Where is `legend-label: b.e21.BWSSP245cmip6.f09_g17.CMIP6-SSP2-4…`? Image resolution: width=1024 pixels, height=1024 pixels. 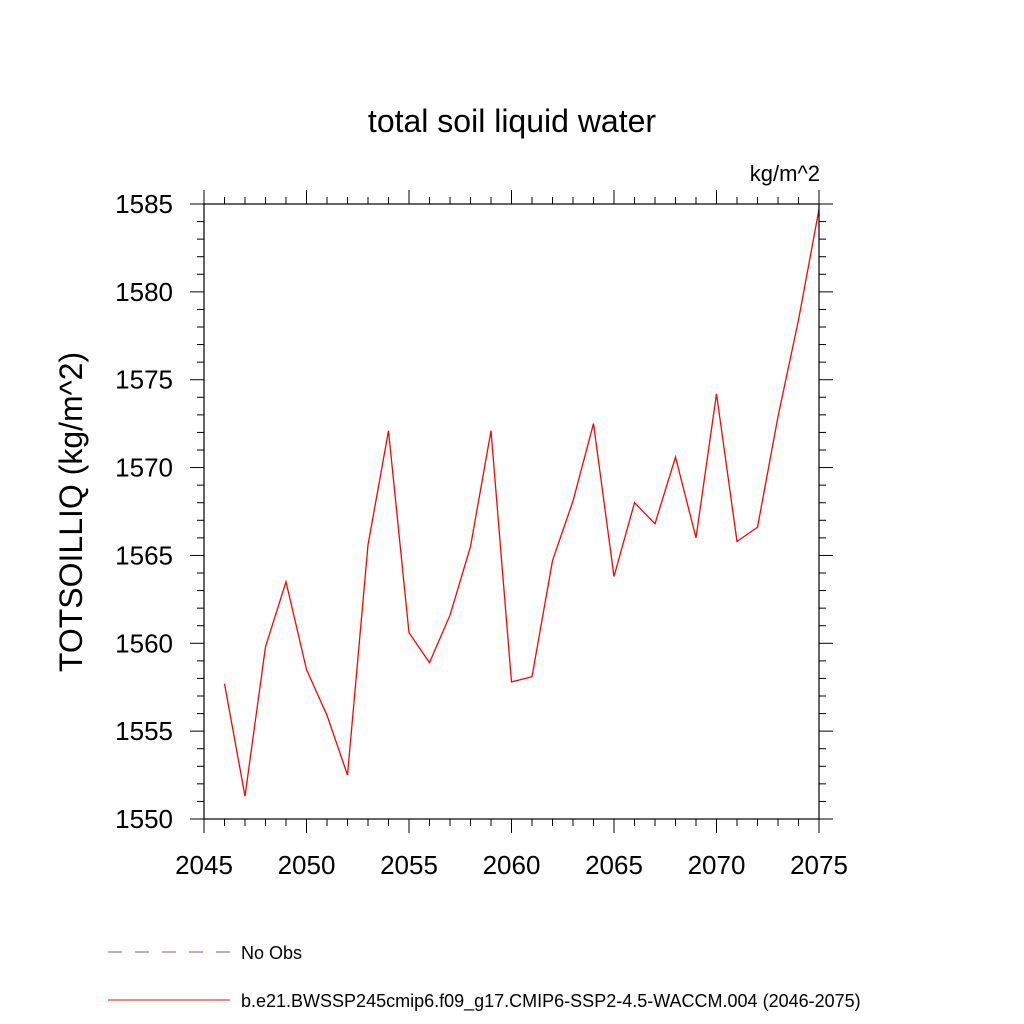 legend-label: b.e21.BWSSP245cmip6.f09_g17.CMIP6-SSP2-4… is located at coordinates (551, 1001).